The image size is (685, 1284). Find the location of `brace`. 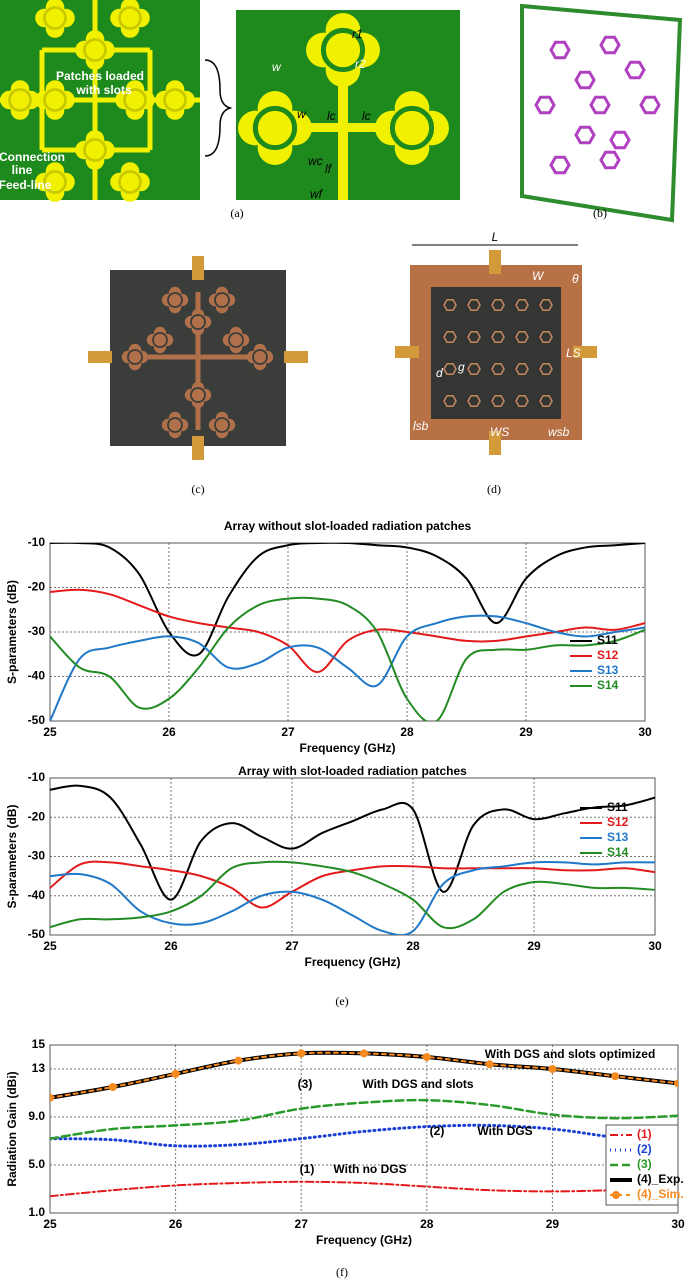

brace is located at coordinates (218, 108).